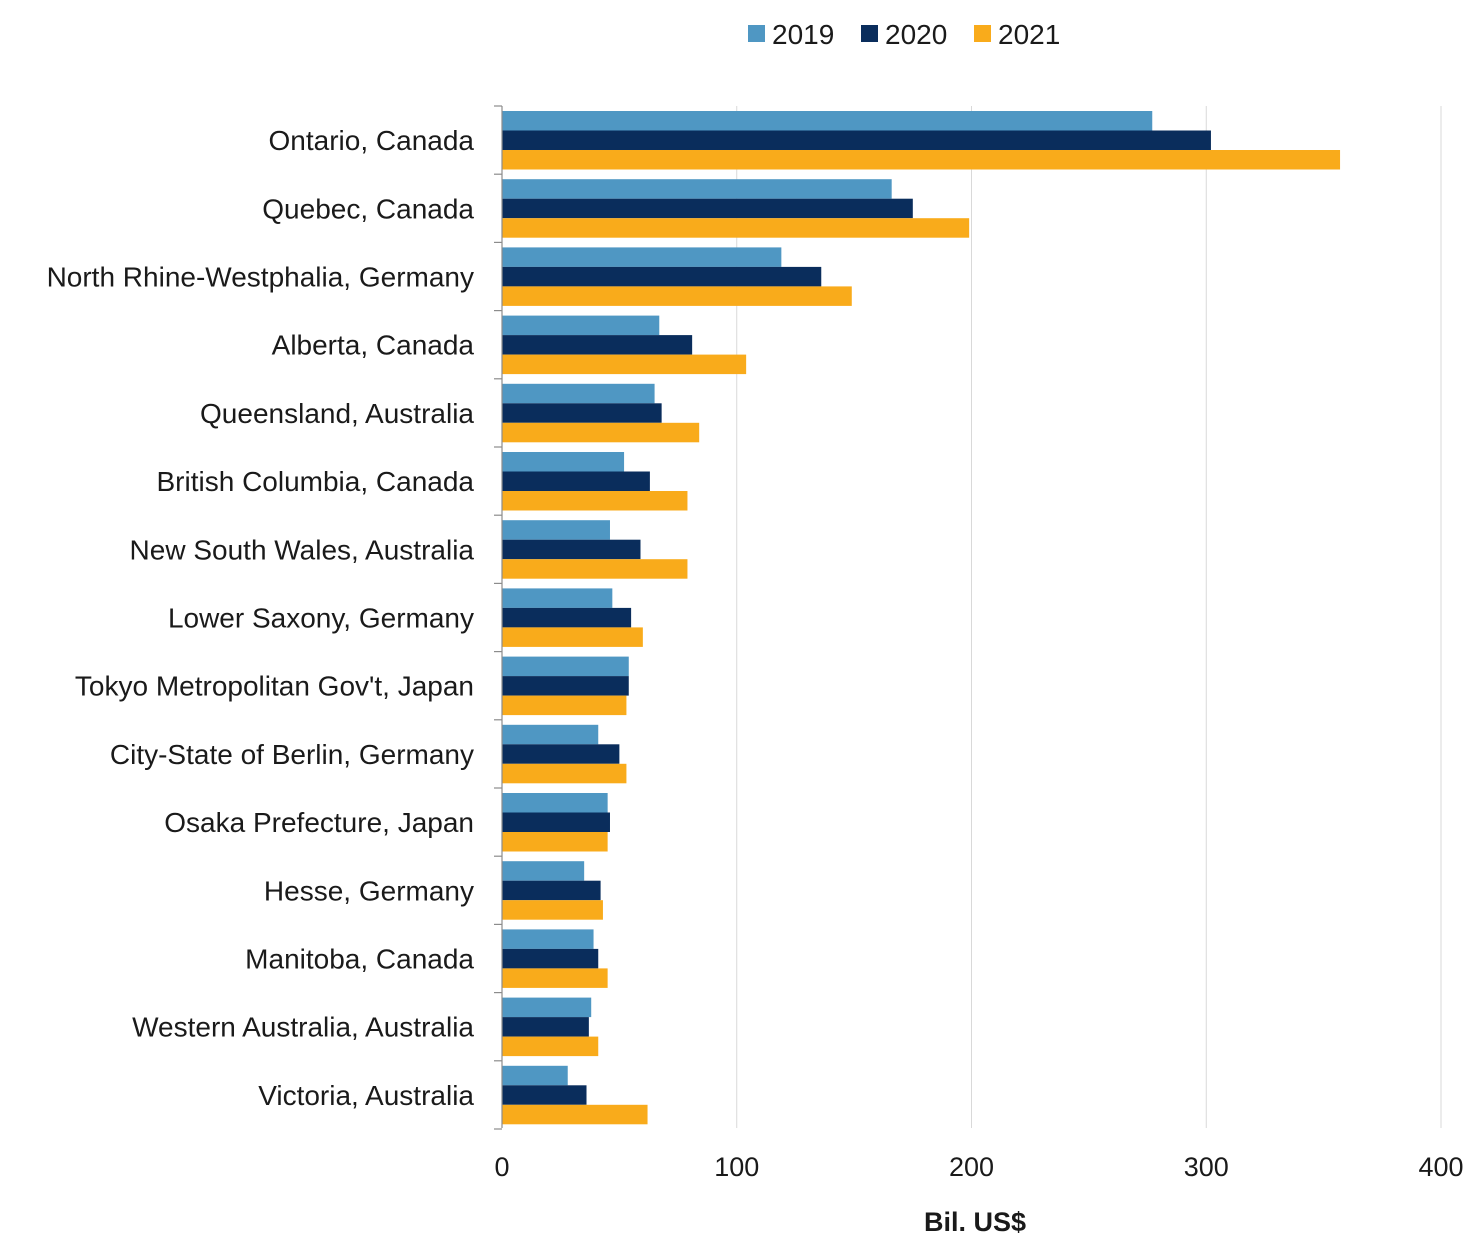  Describe the element at coordinates (736, 1167) in the screenshot. I see `x-tick-label: 100` at that location.